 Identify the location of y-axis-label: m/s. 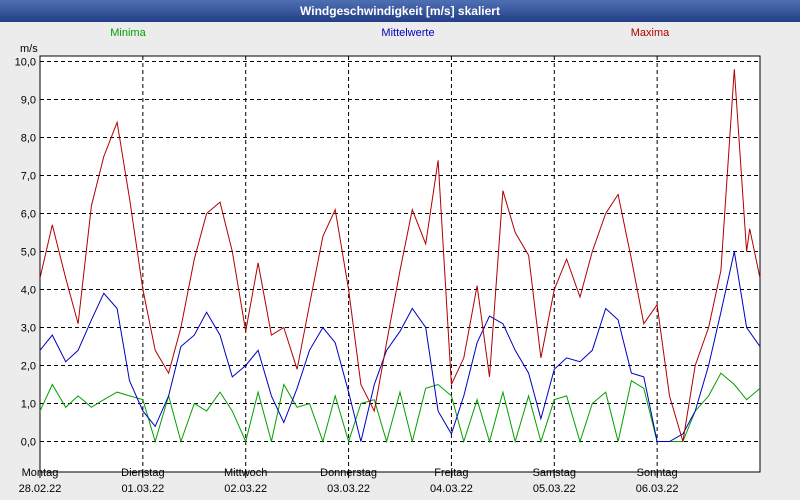
(29, 49).